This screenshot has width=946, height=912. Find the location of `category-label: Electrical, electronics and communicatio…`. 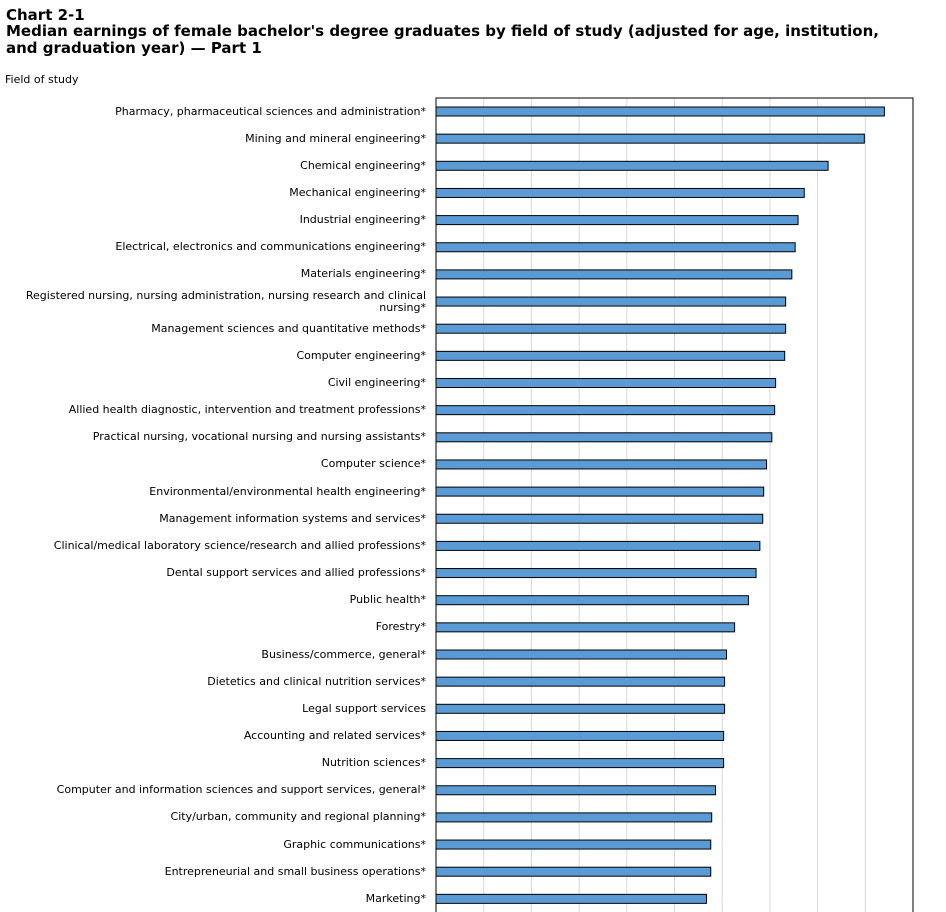

category-label: Electrical, electronics and communicatio… is located at coordinates (270, 246).